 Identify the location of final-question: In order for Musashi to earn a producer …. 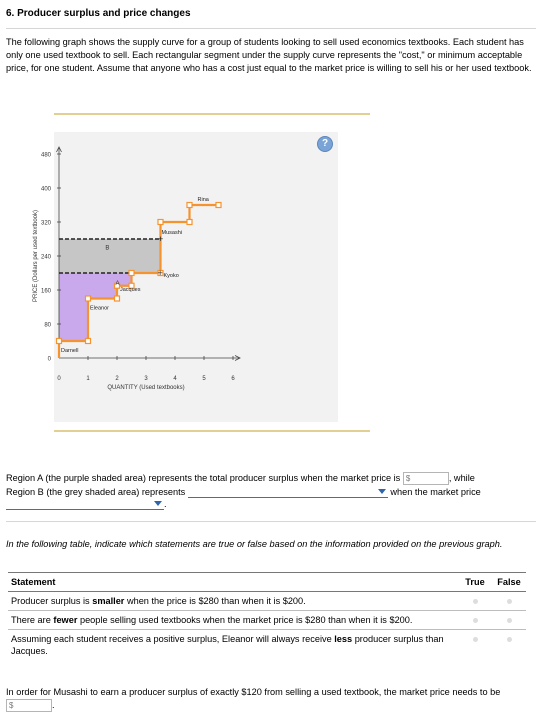
(266, 699).